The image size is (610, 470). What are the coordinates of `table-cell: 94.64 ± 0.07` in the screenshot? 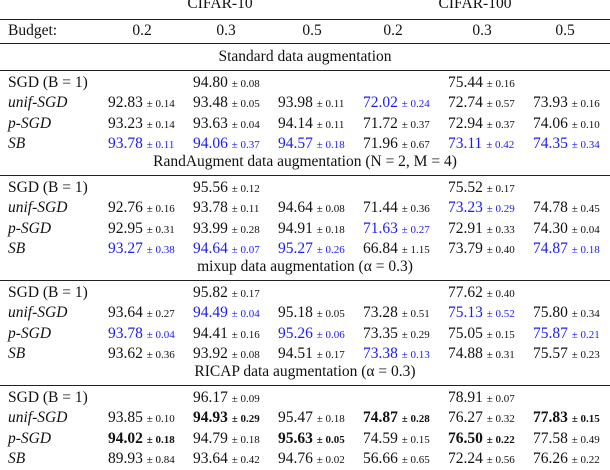 It's located at (226, 249).